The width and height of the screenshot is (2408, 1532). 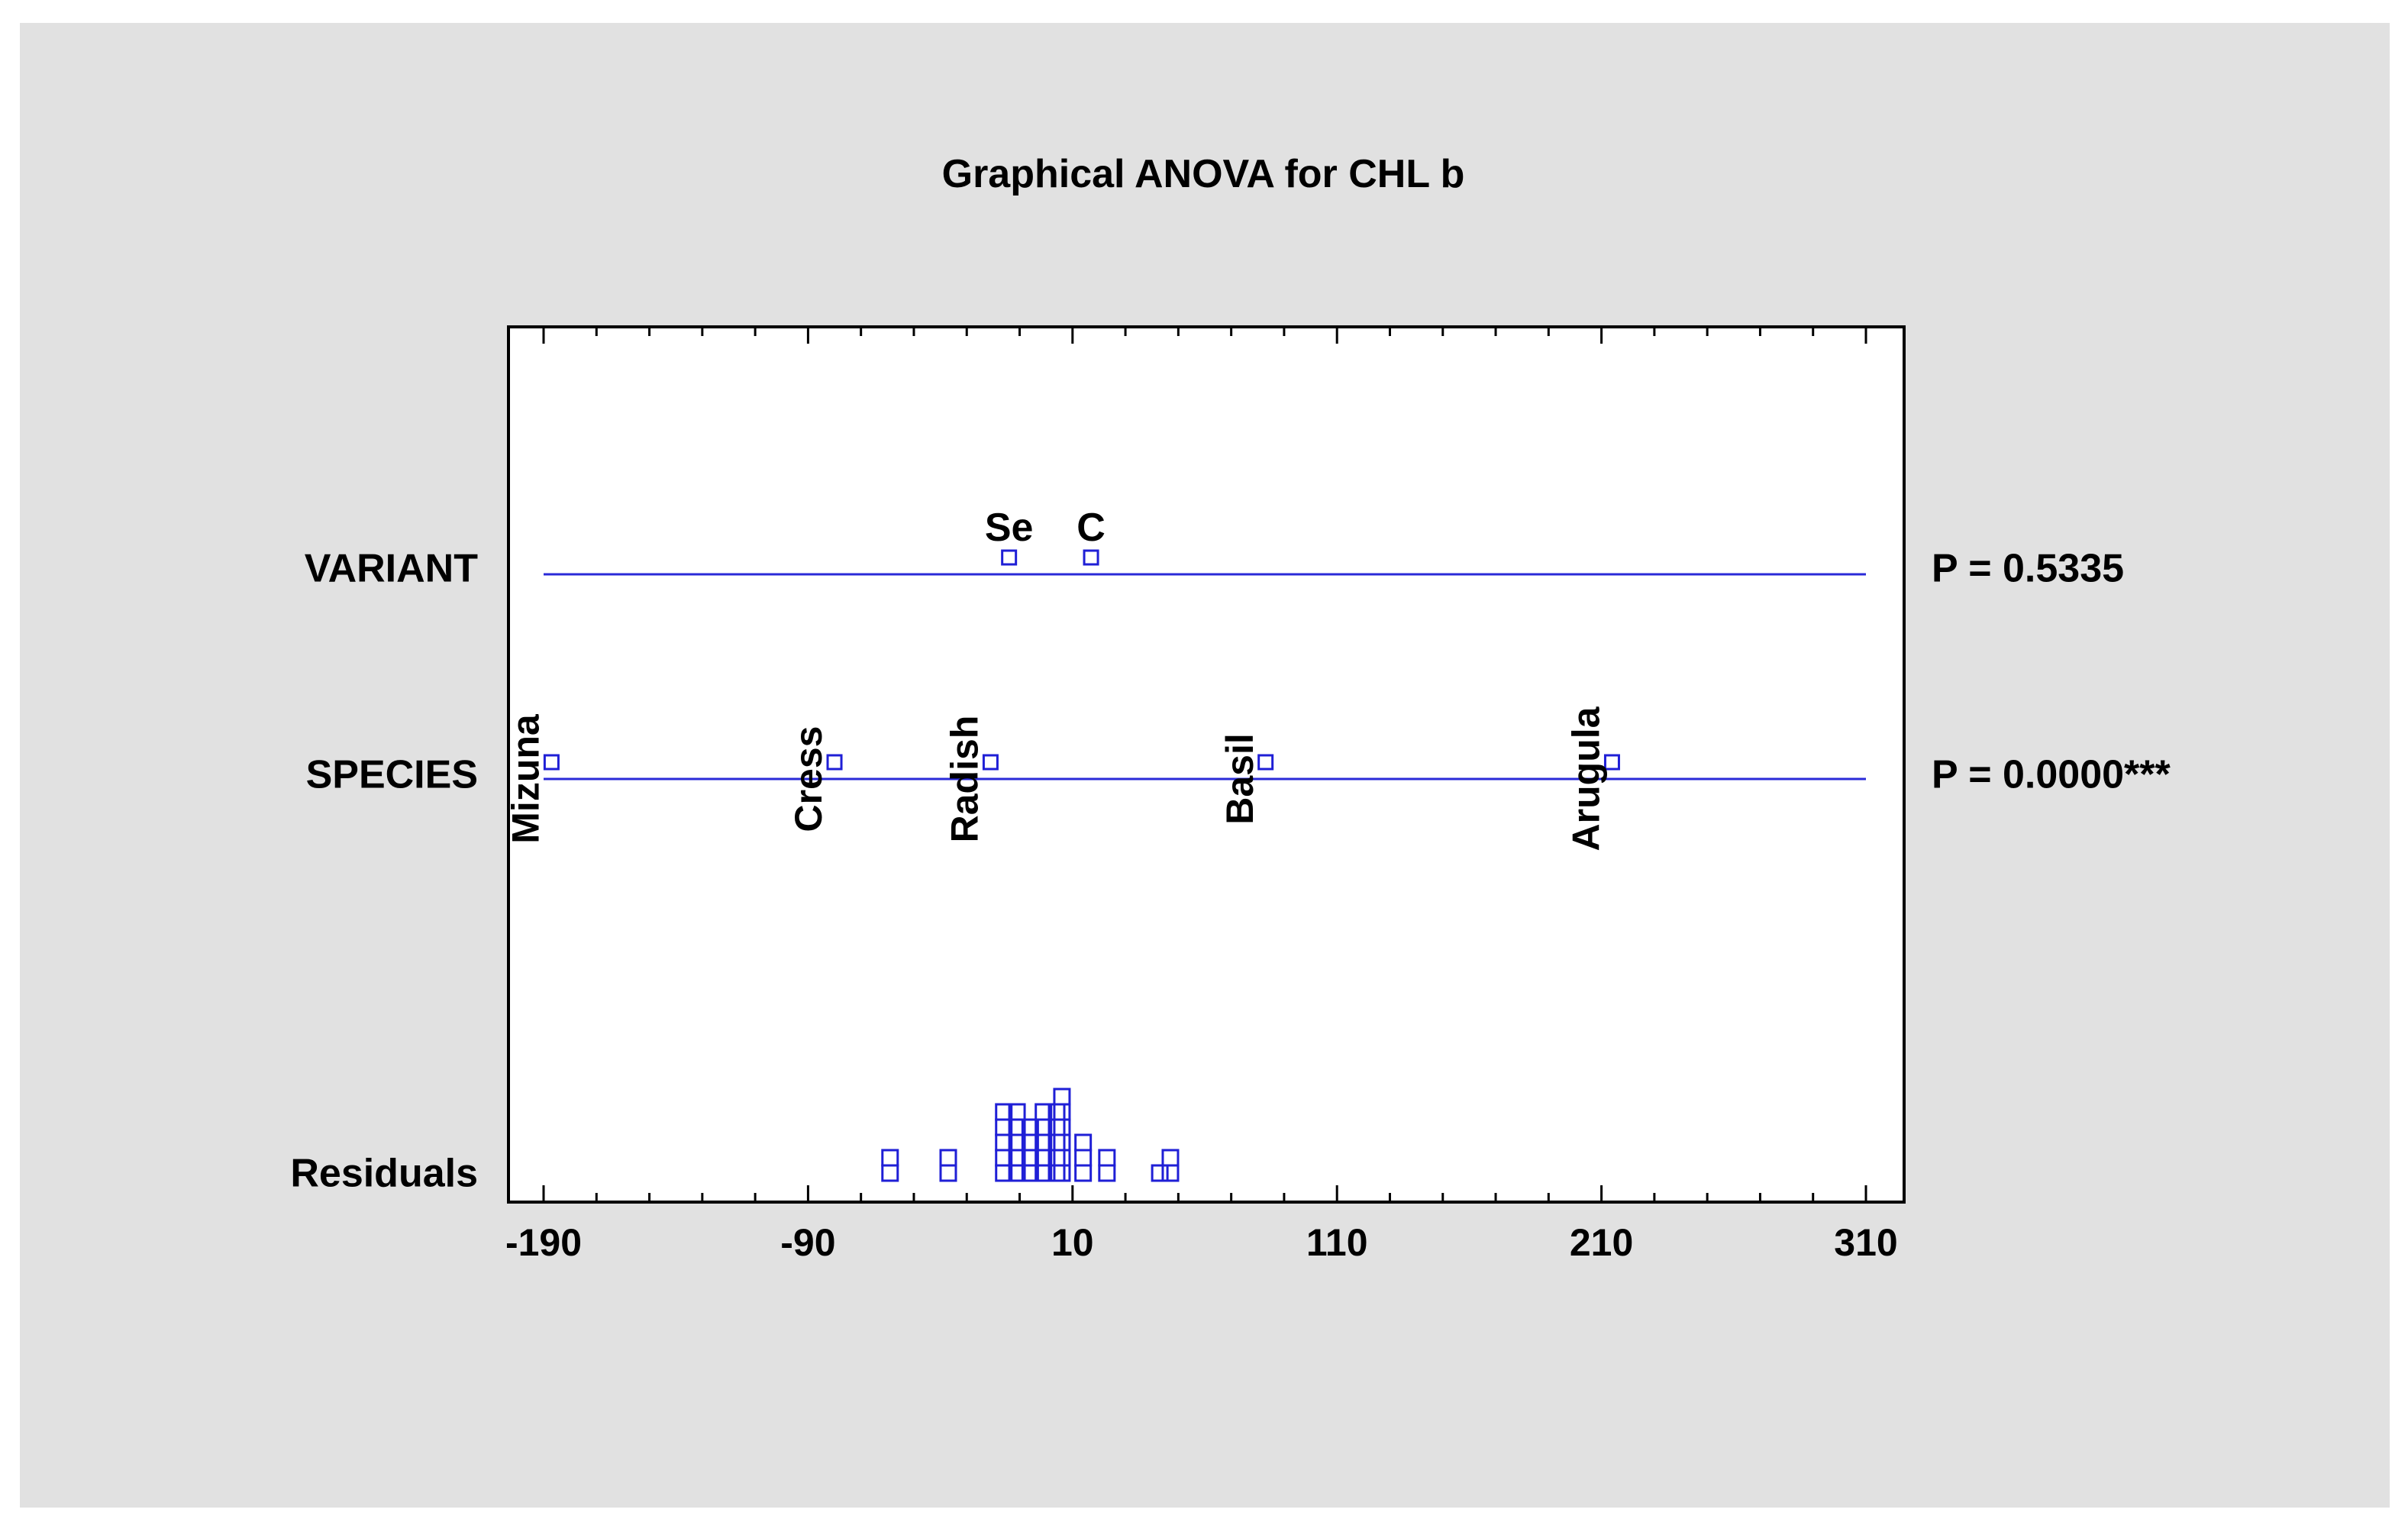 What do you see at coordinates (1337, 1242) in the screenshot?
I see `x-tick-label: 110` at bounding box center [1337, 1242].